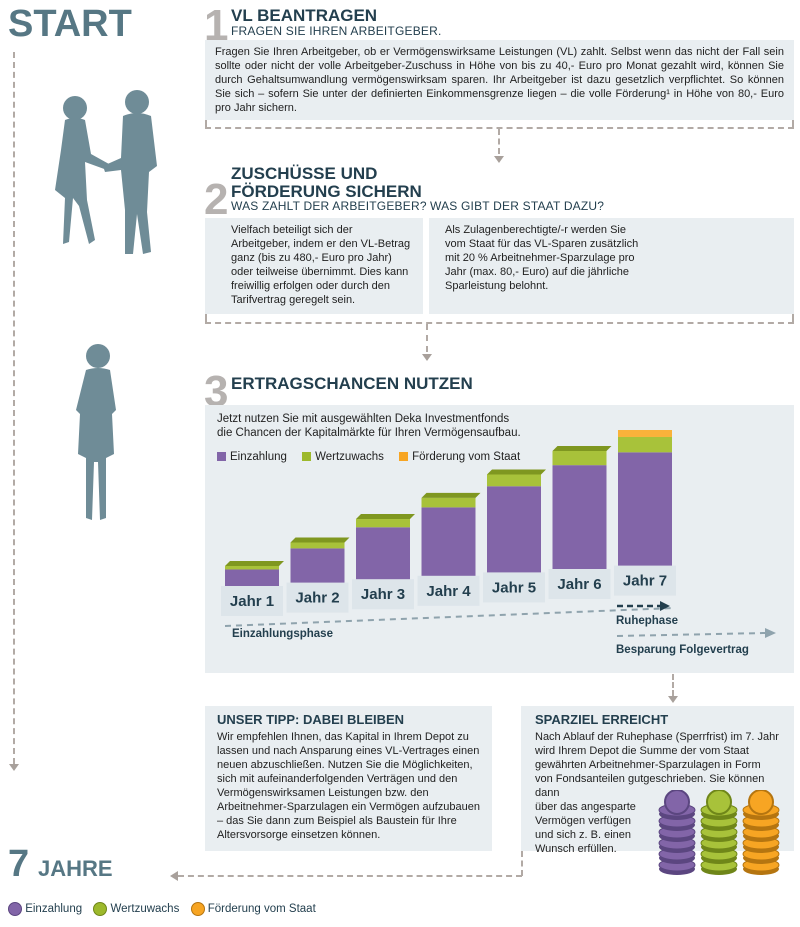 Image resolution: width=800 pixels, height=927 pixels. What do you see at coordinates (221, 456) in the screenshot?
I see `legend-swatch-einzahlung` at bounding box center [221, 456].